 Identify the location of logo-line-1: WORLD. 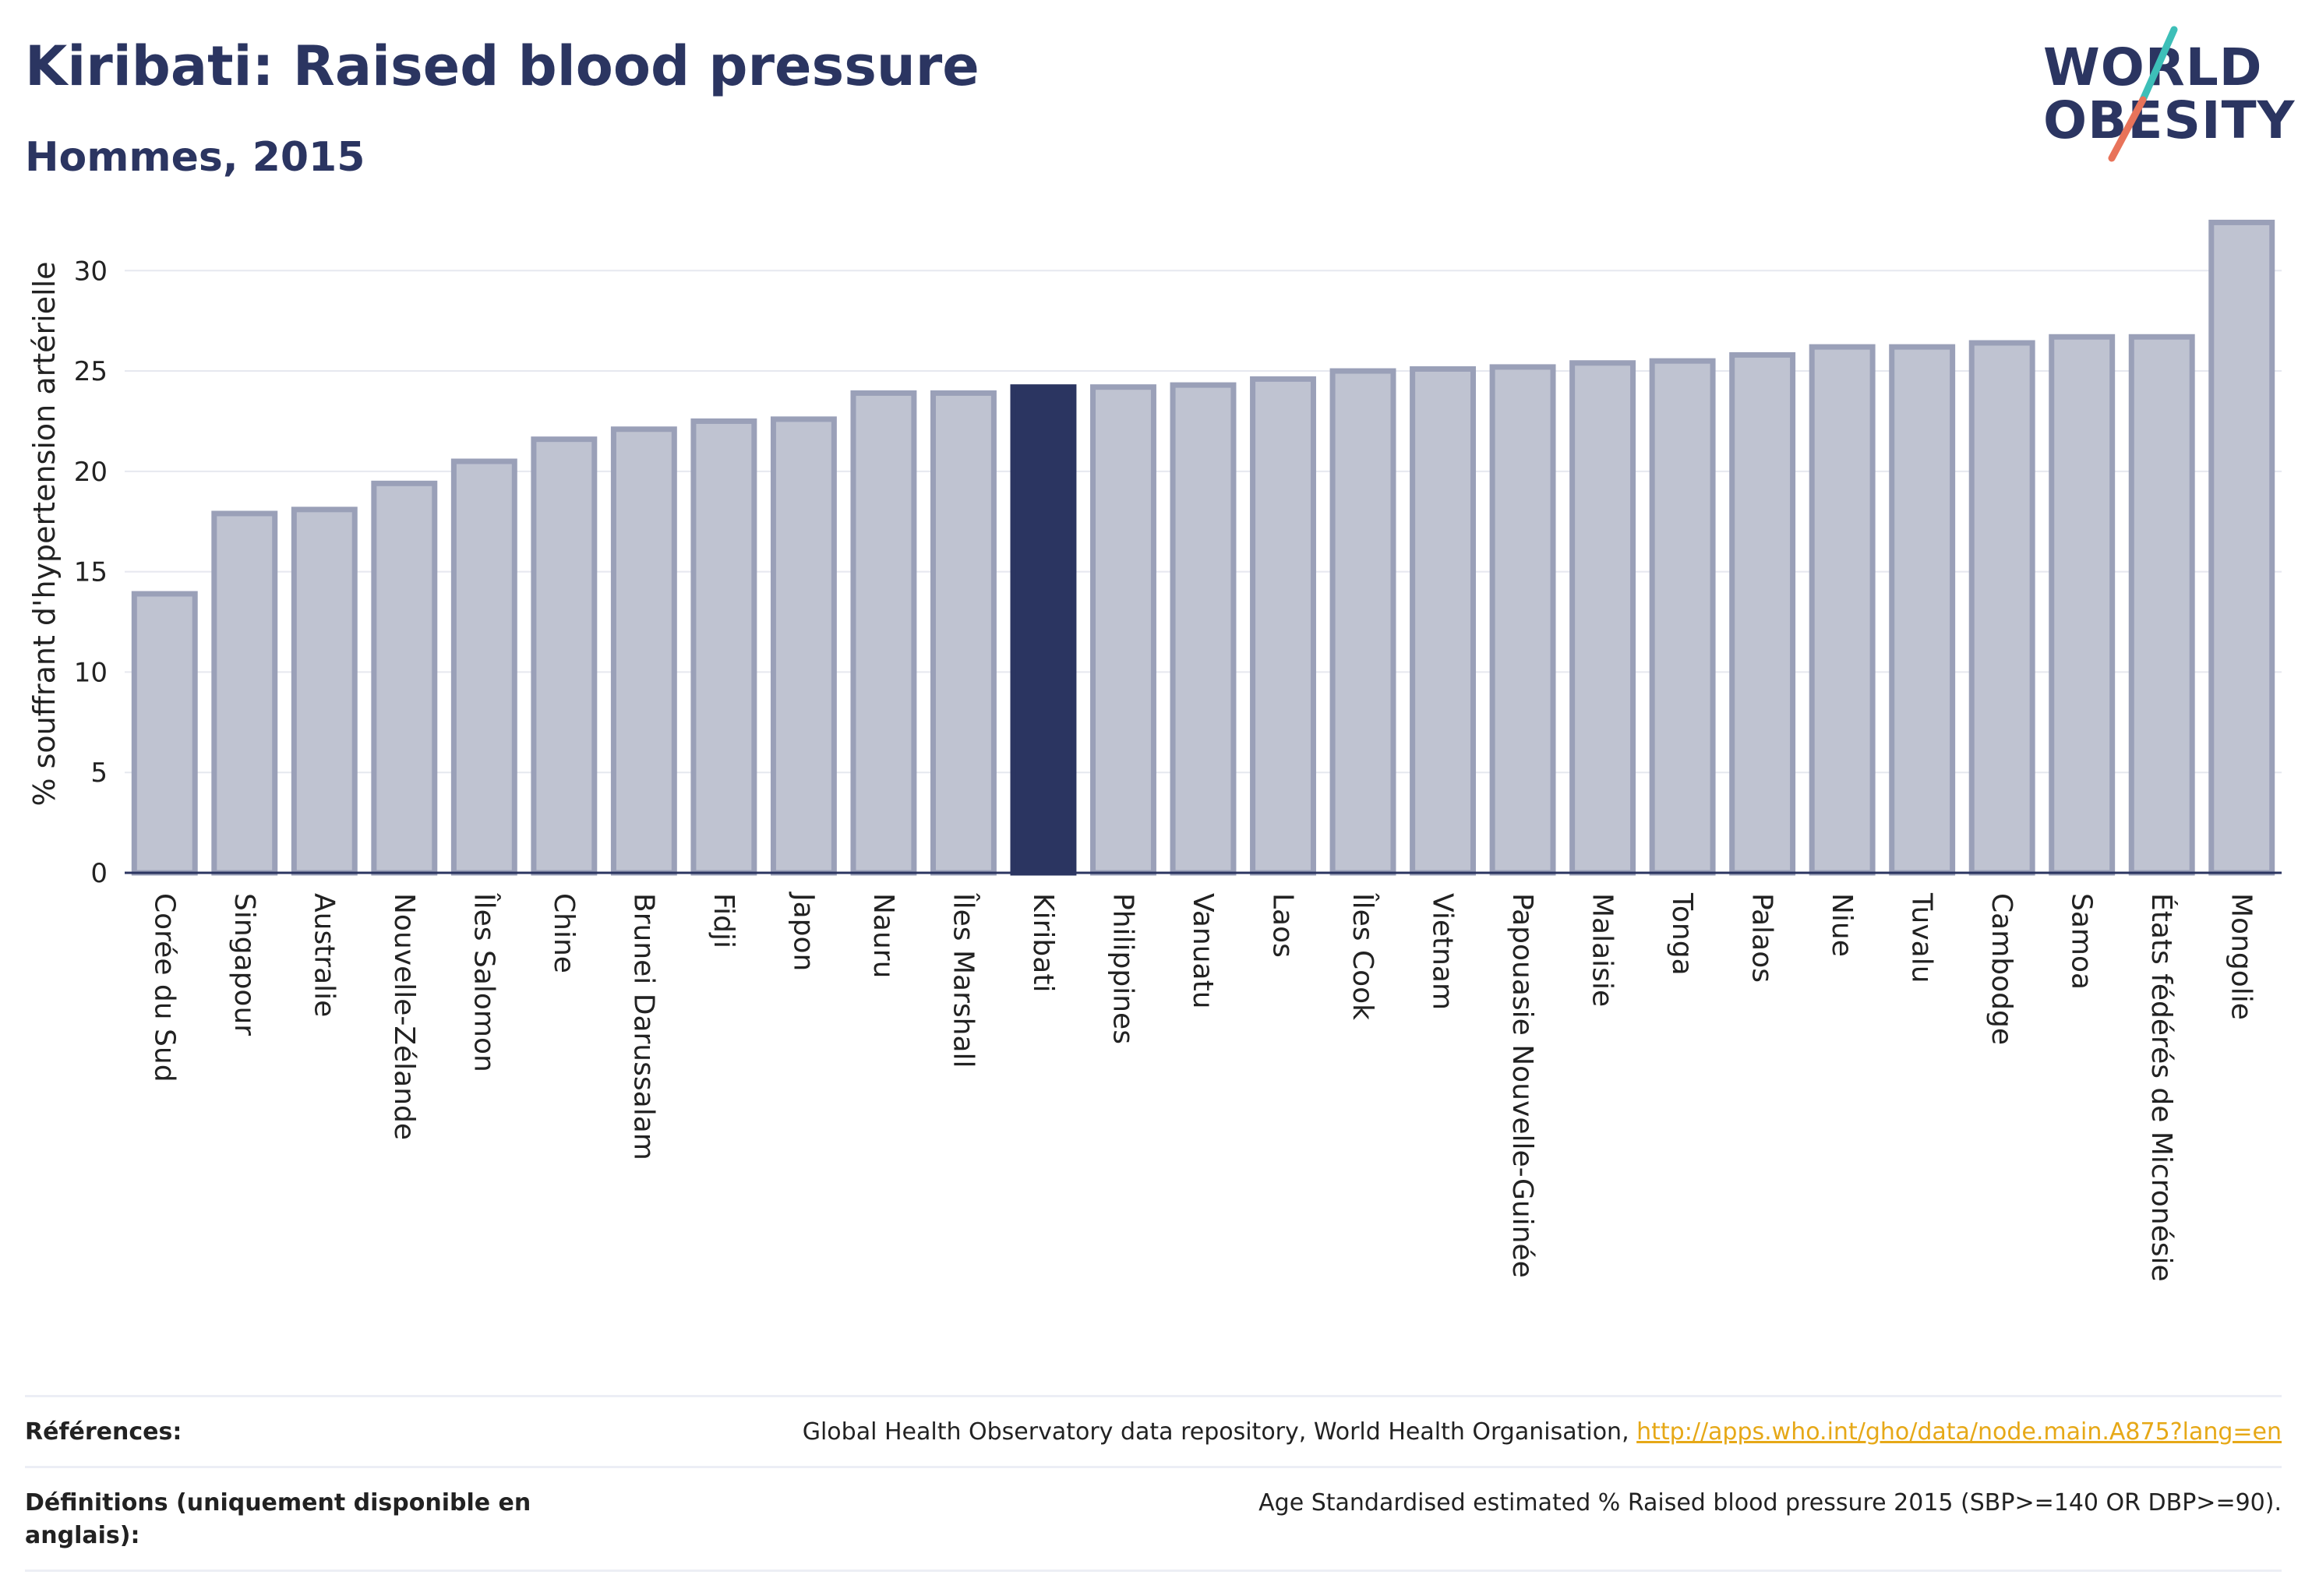
(2153, 67).